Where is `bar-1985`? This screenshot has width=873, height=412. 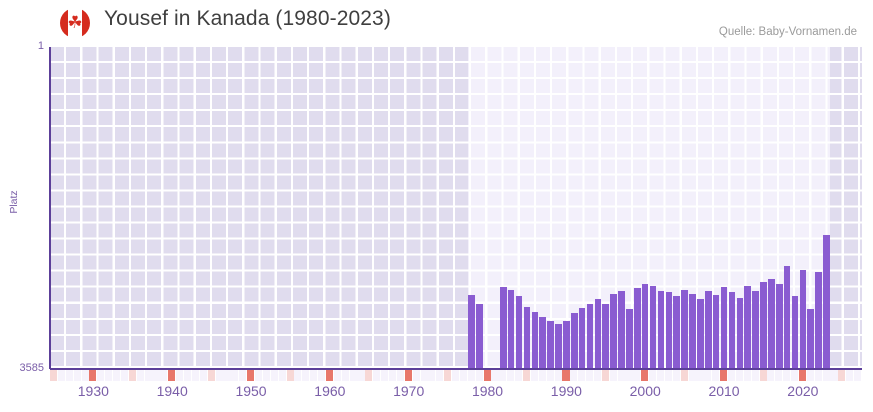 bar-1985 is located at coordinates (527, 337).